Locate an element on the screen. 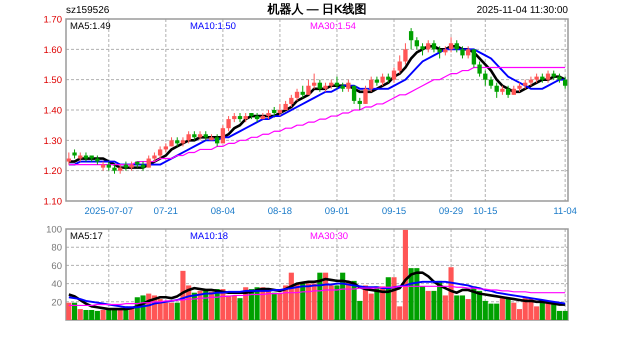 This screenshot has height=342, width=627. y-tick-label: 60 is located at coordinates (56, 266).